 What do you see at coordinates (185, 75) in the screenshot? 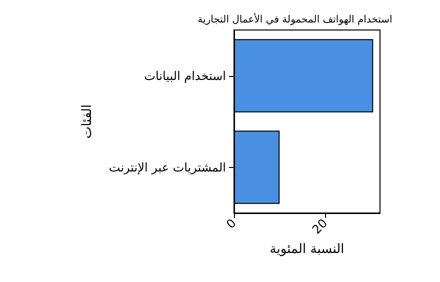
I see `y-tick-label: استخدام البيانات` at bounding box center [185, 75].